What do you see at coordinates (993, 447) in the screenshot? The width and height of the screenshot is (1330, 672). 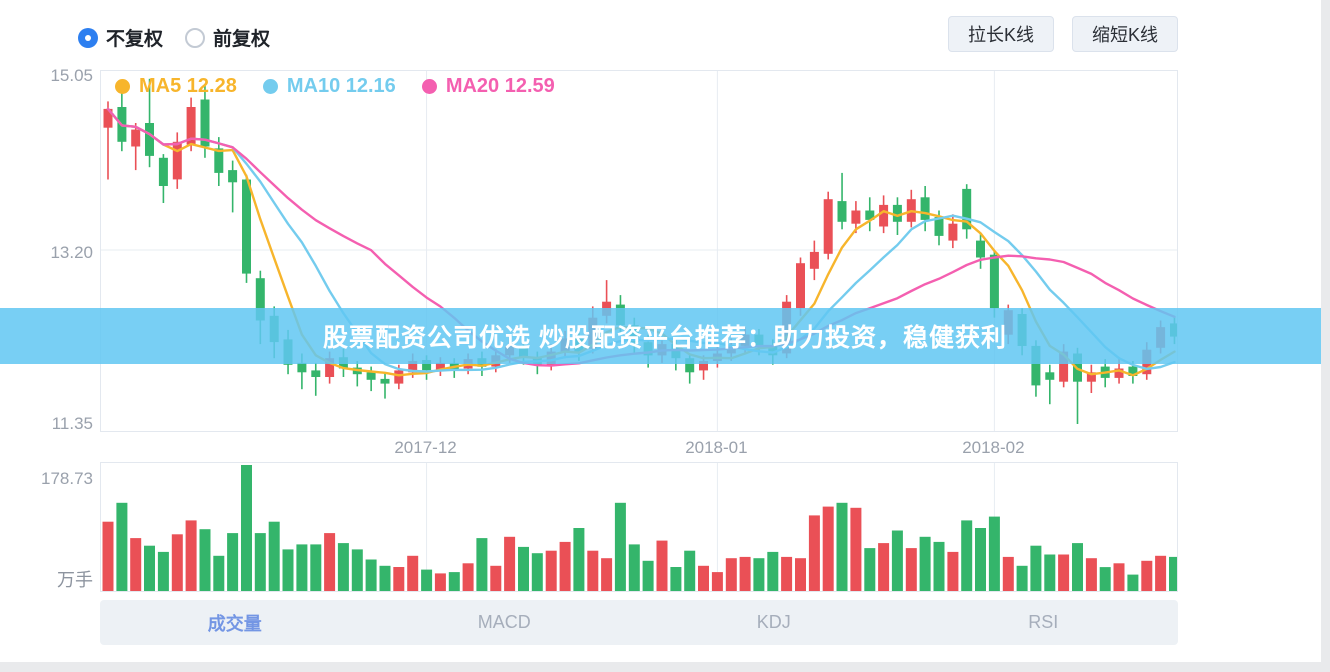 I see `date-tick-3: 2018-02` at bounding box center [993, 447].